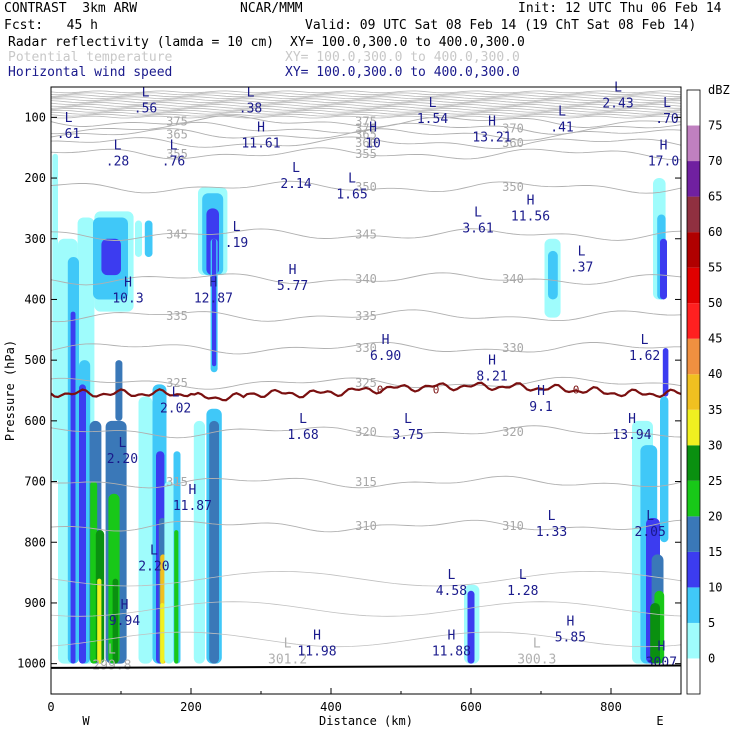 This screenshot has height=740, width=740. What do you see at coordinates (659, 721) in the screenshot?
I see `east-label: E` at bounding box center [659, 721].